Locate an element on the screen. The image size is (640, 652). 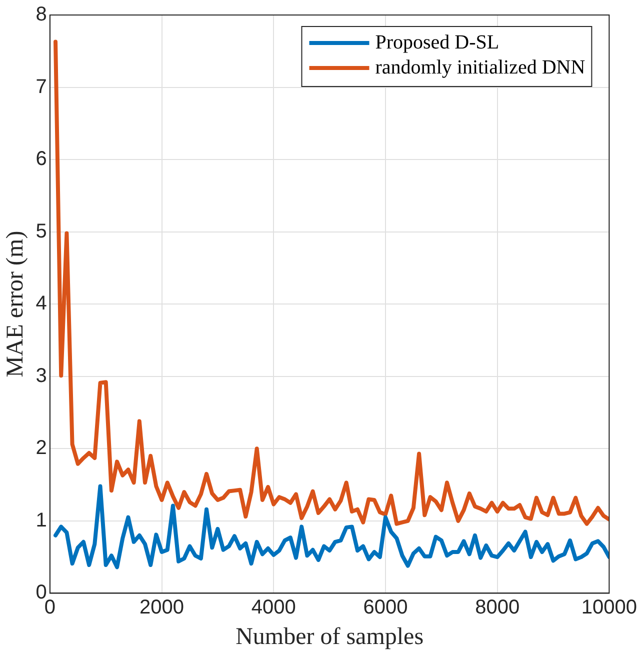
legend-label: Proposed D-SL is located at coordinates (437, 42).